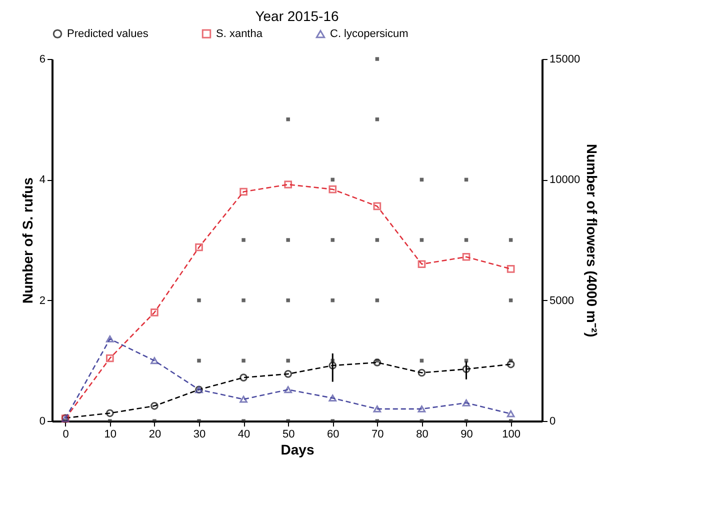  What do you see at coordinates (511, 434) in the screenshot?
I see `x-tick-label: 100` at bounding box center [511, 434].